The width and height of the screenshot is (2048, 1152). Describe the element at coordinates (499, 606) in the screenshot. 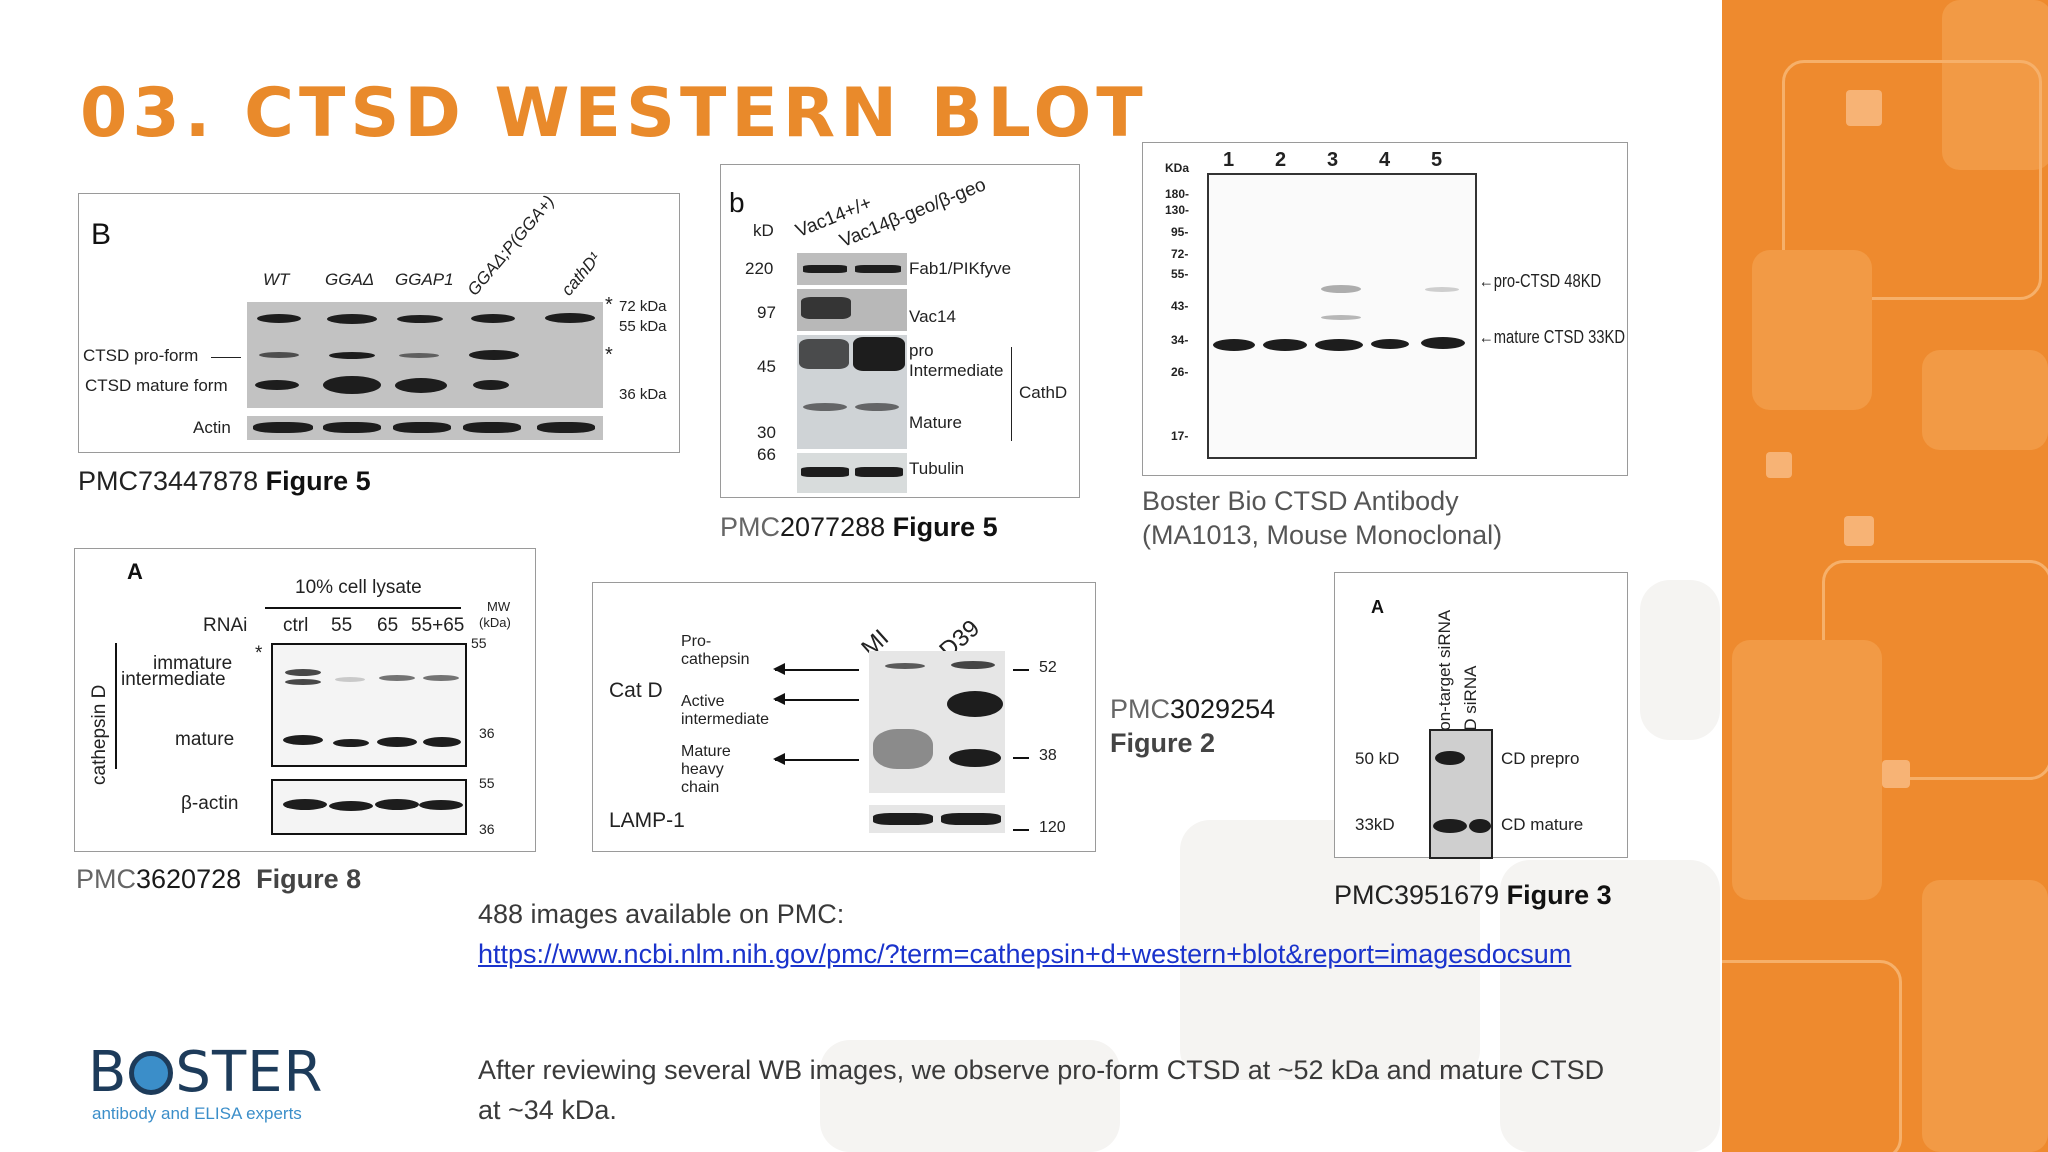

I see `mw-title: MW` at that location.